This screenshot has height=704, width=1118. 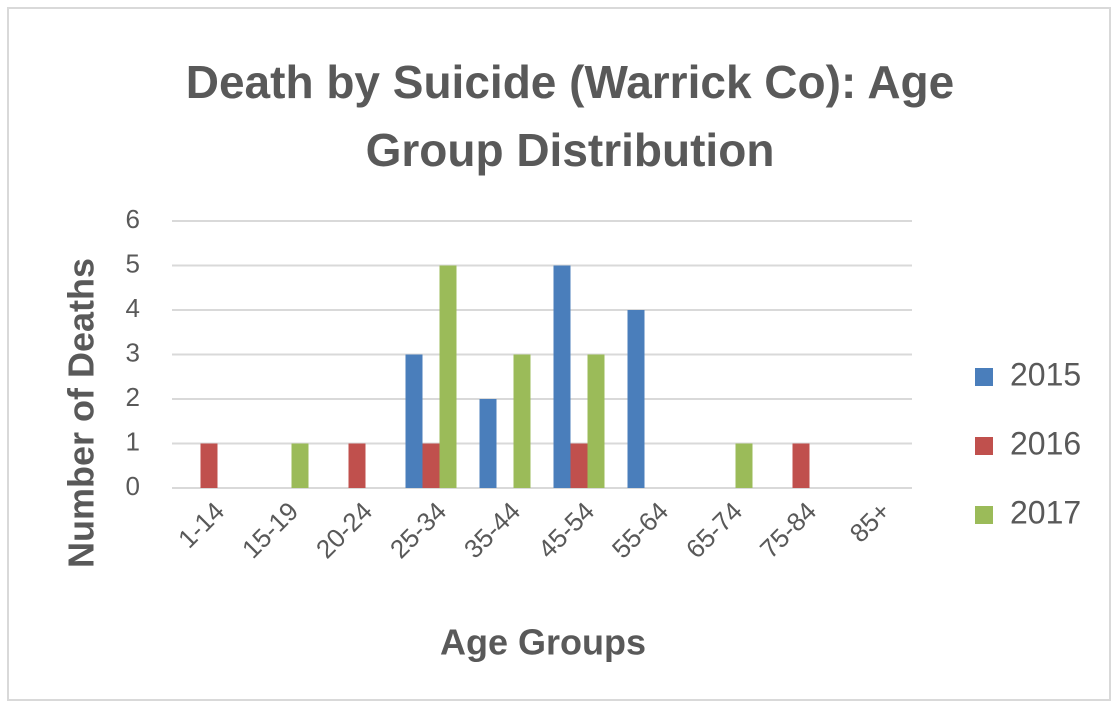 I want to click on x-tick-label: 75-84, so click(x=788, y=530).